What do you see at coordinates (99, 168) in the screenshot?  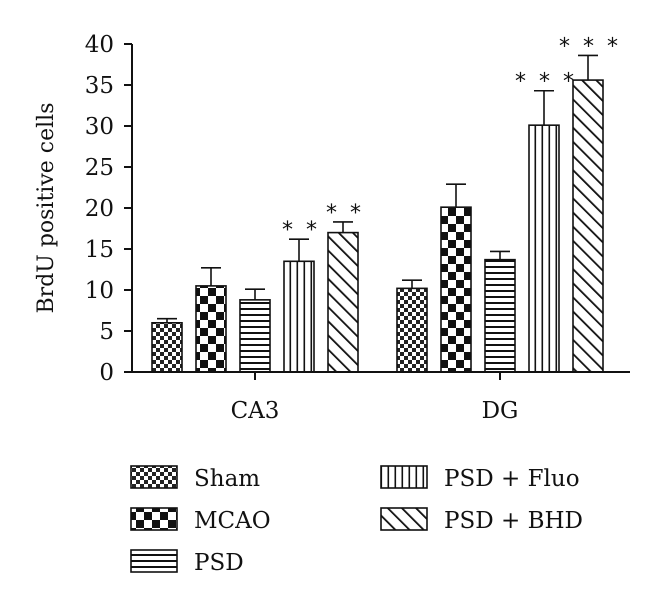 I see `y-tick-label: 25` at bounding box center [99, 168].